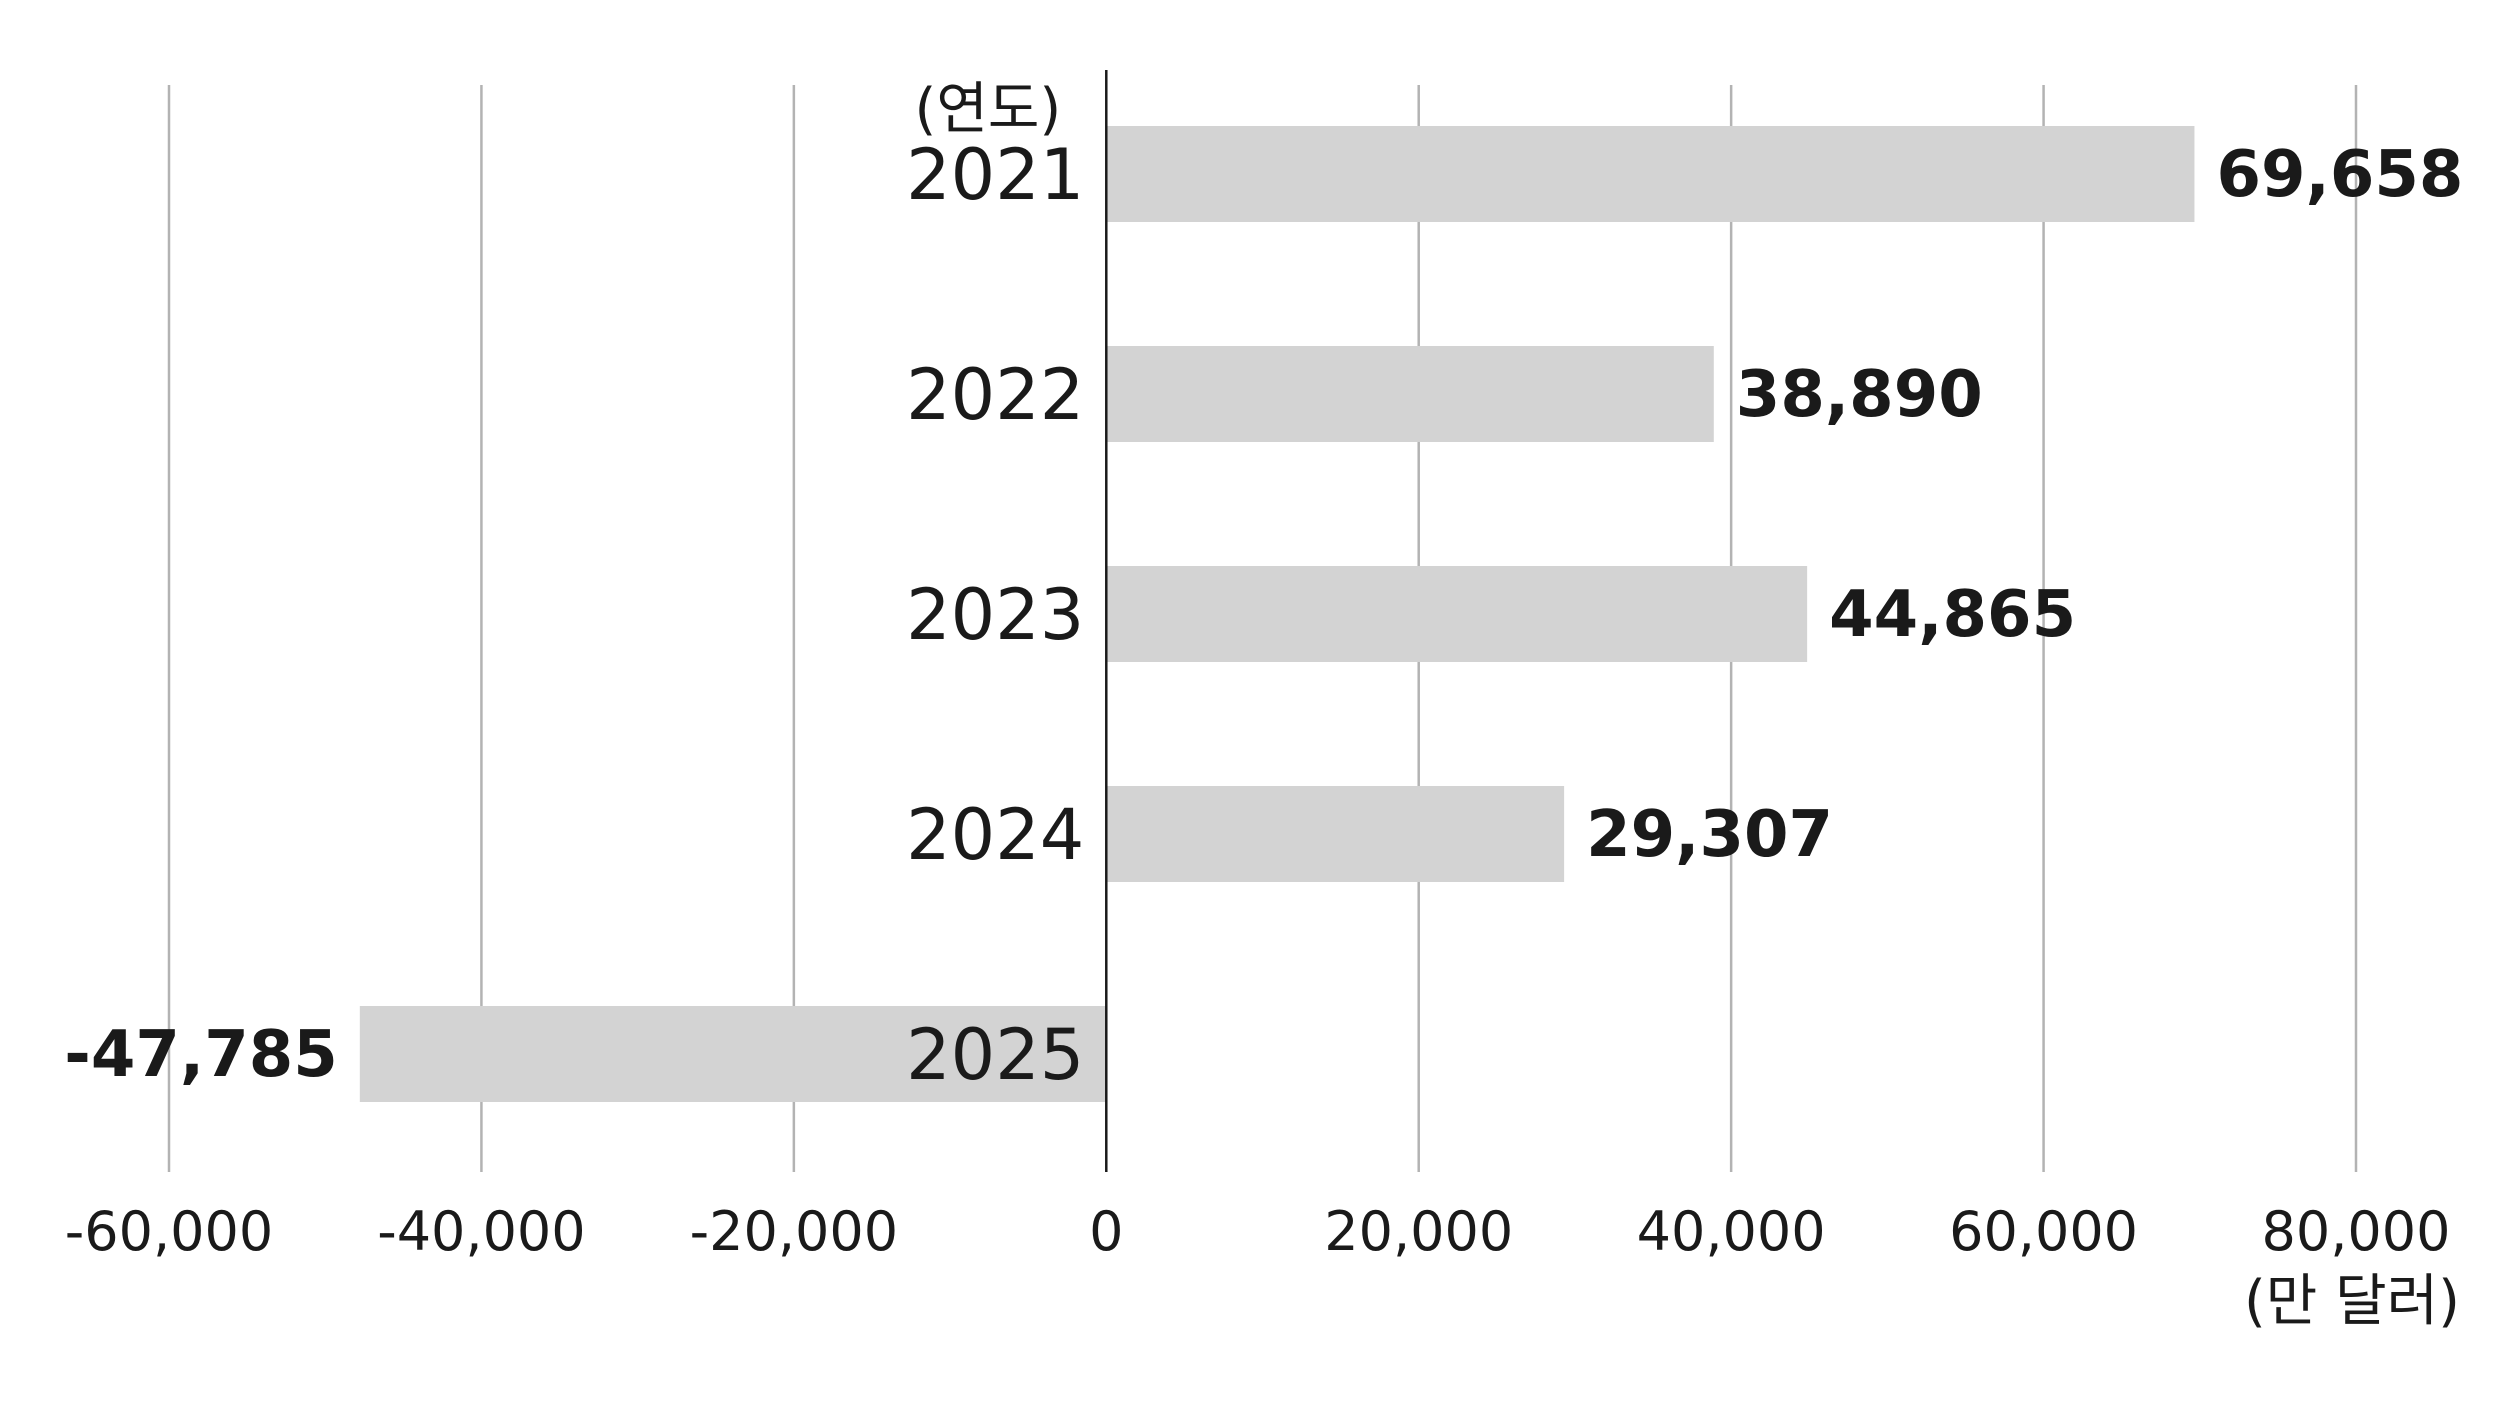 This screenshot has height=1401, width=2505. Describe the element at coordinates (1106, 1231) in the screenshot. I see `x-tick-label: 0` at that location.